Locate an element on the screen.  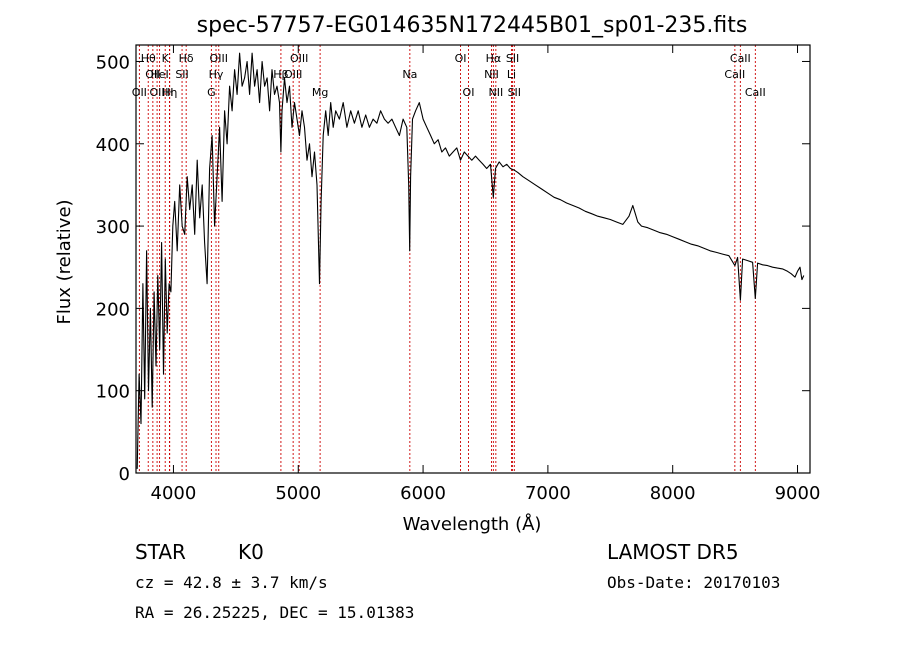
x-tick-label: 7000 is located at coordinates (548, 493).